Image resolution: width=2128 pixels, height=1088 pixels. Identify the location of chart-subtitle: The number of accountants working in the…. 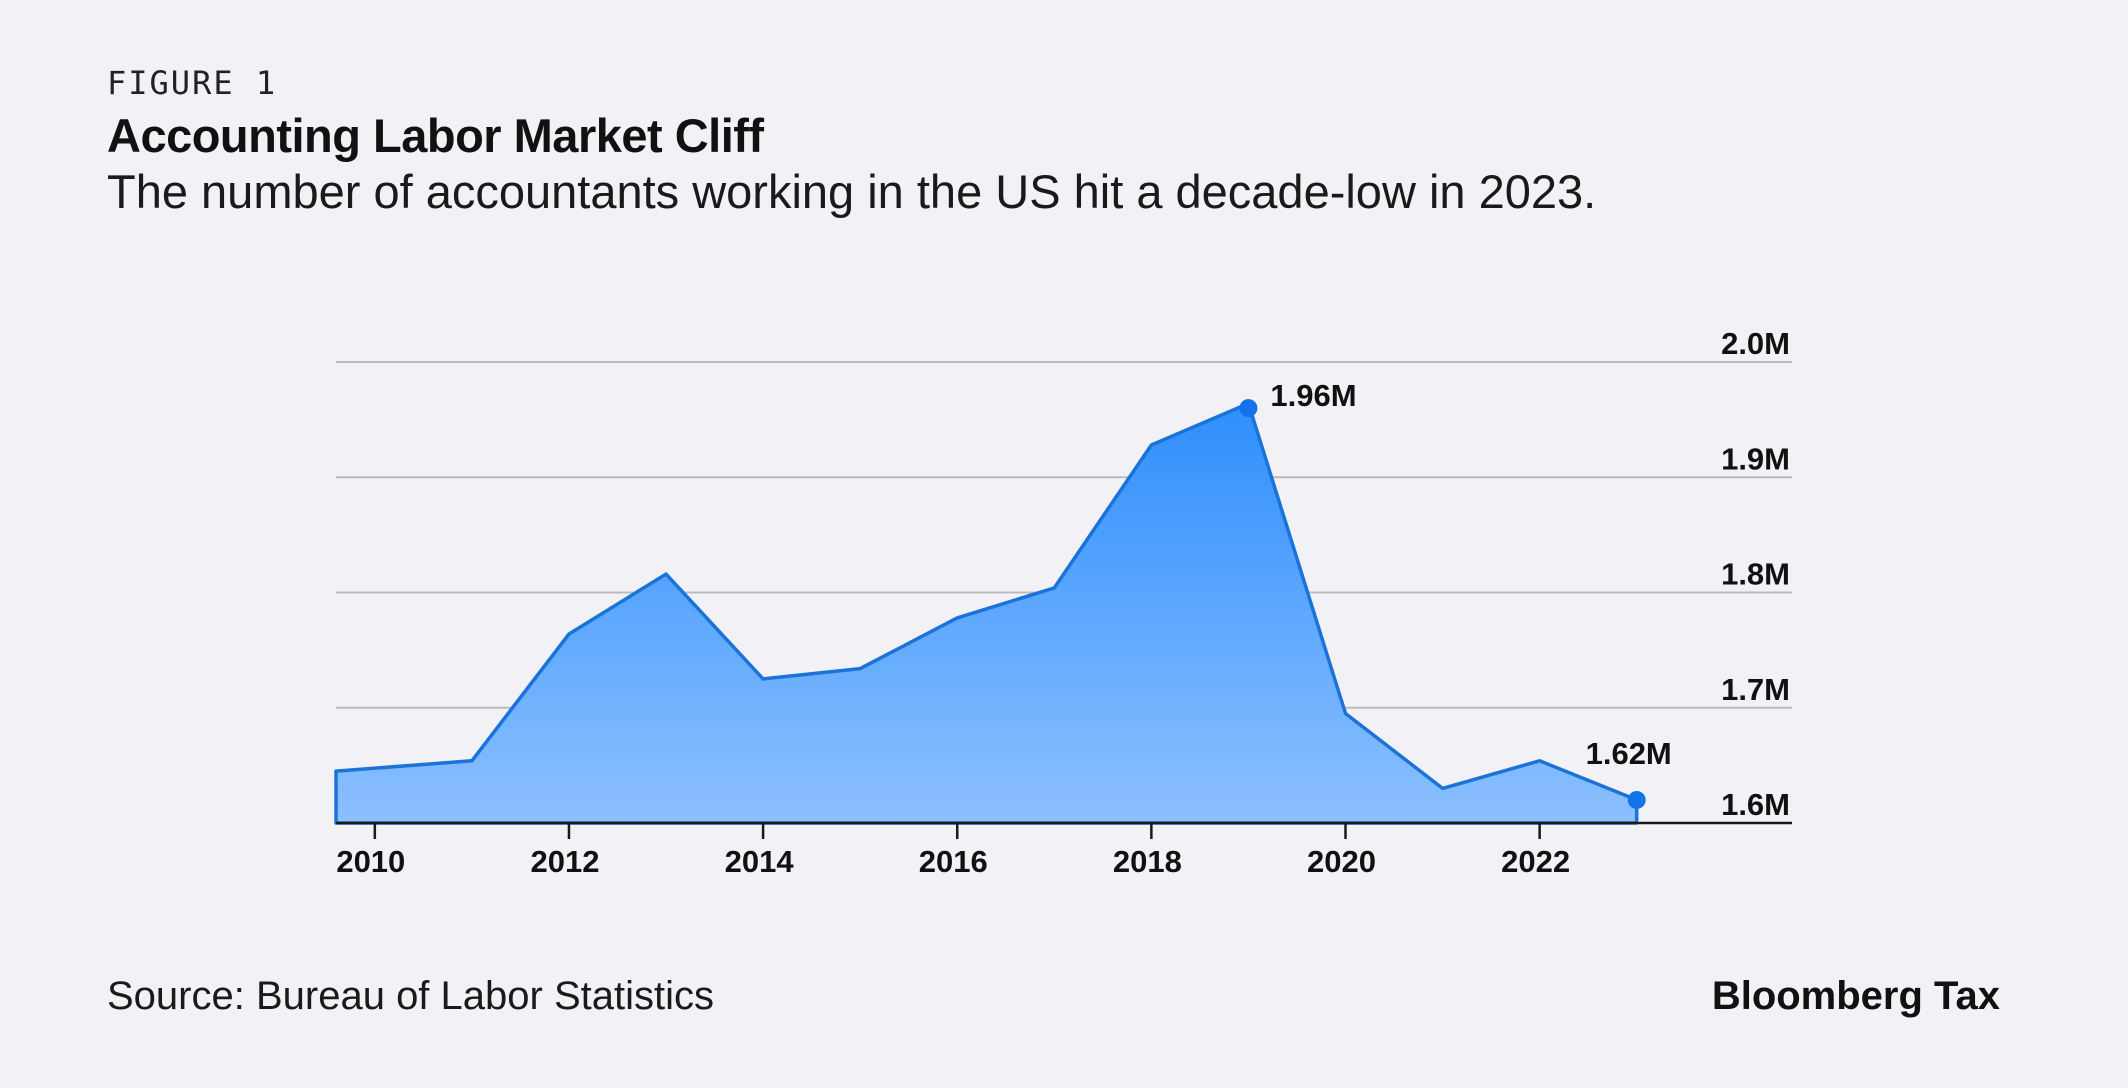
(852, 191).